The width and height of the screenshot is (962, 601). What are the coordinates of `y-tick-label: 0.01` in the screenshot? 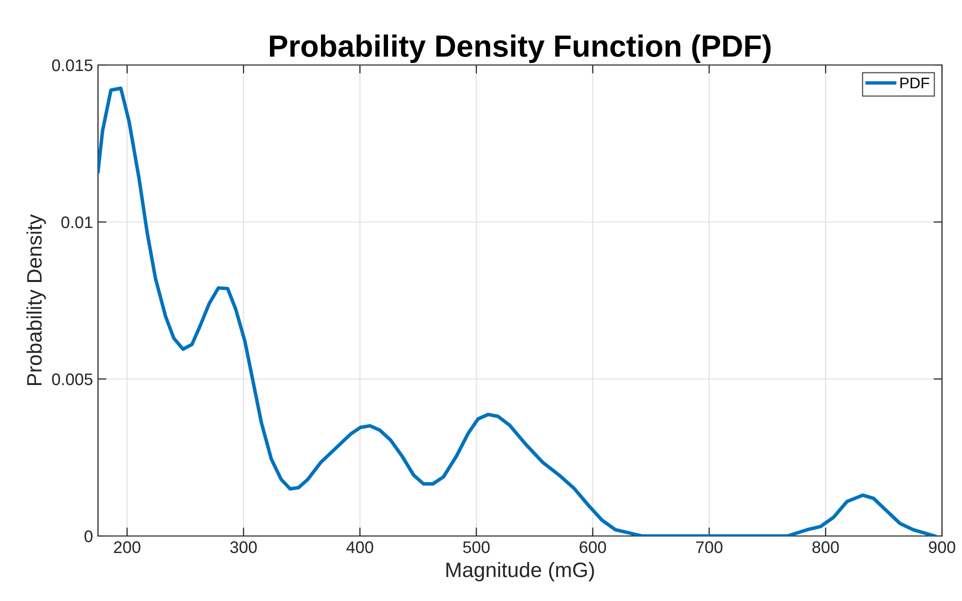 It's located at (76, 222).